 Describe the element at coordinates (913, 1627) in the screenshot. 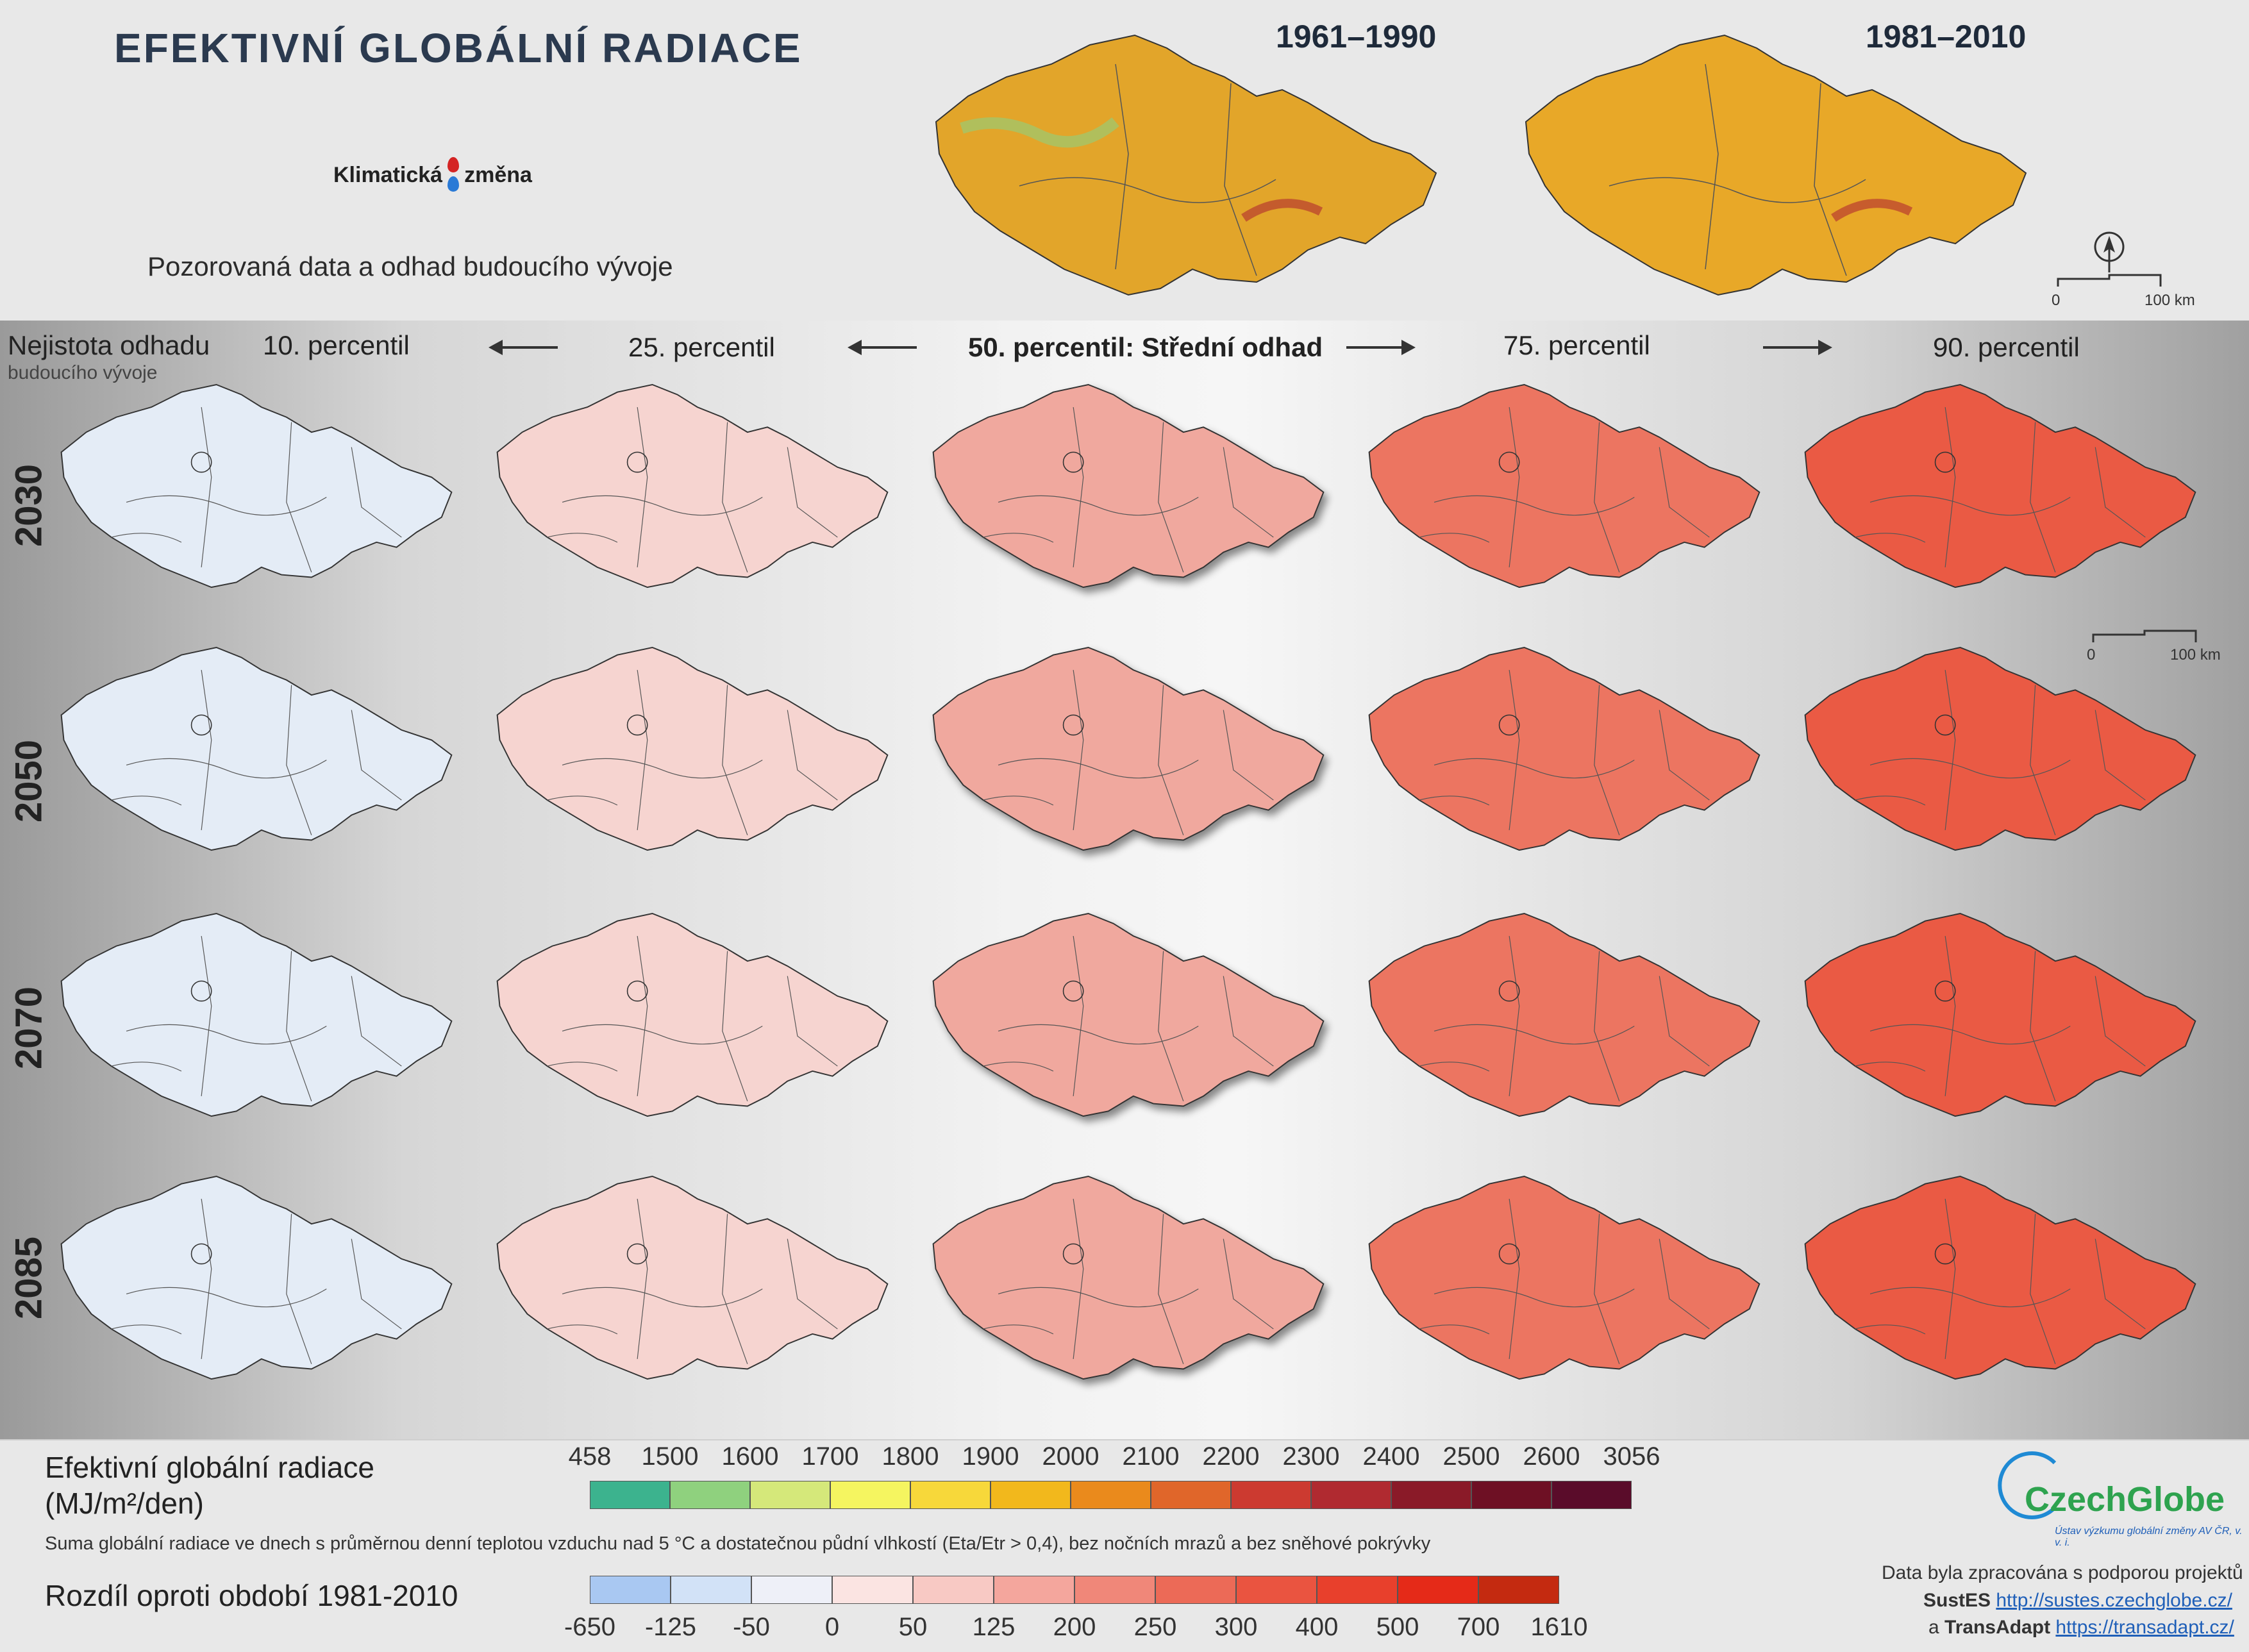

I see `legend-diff-tick: 50` at that location.